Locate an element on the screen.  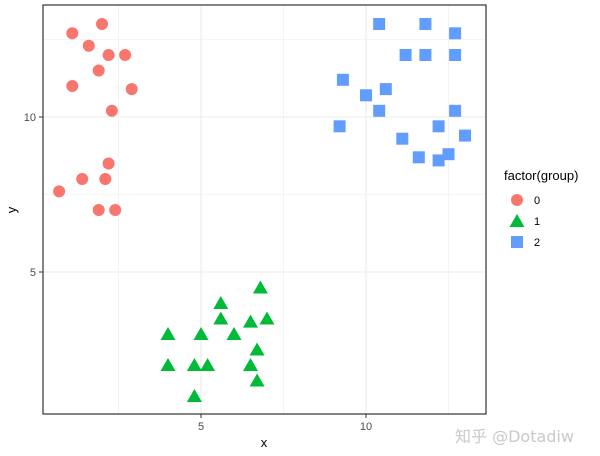
legend-label: 1 is located at coordinates (537, 222).